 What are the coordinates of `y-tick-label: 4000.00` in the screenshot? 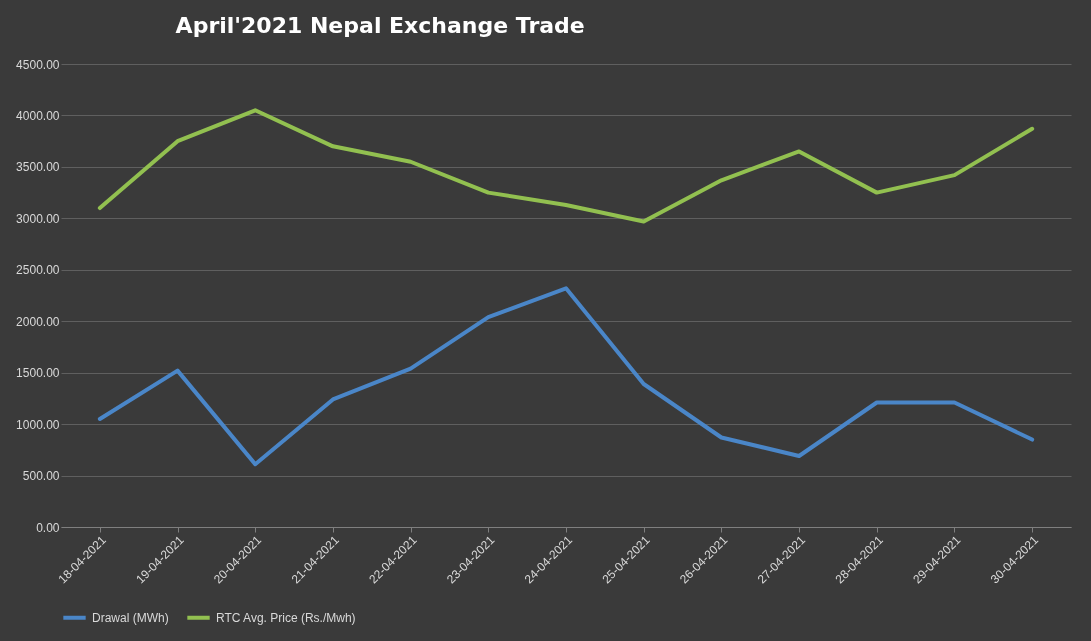 It's located at (38, 115).